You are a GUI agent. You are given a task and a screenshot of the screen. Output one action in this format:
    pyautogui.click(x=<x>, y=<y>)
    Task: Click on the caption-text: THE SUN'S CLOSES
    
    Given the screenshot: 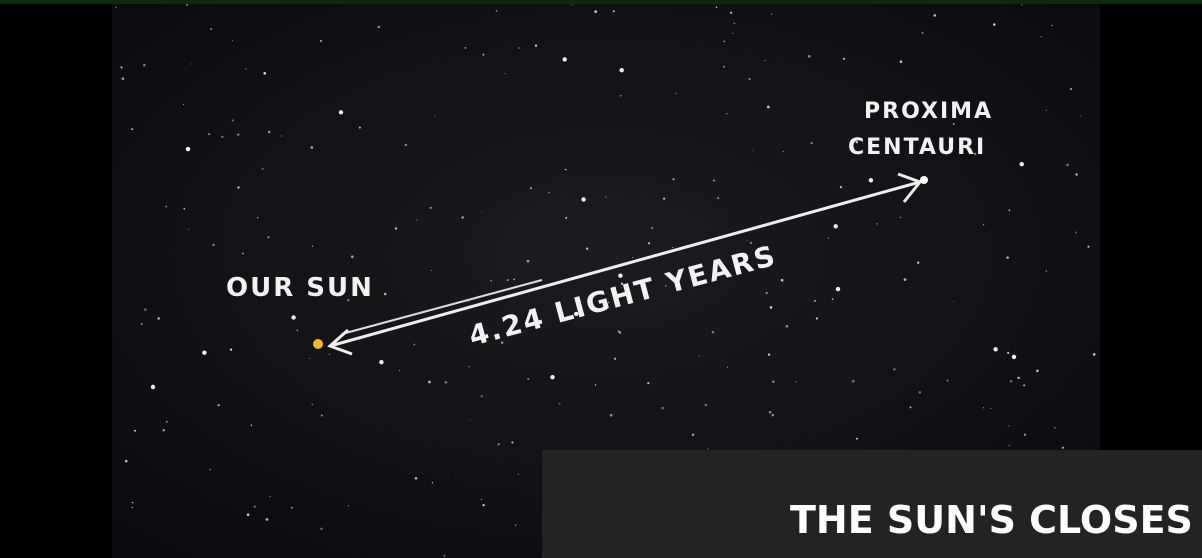 What is the action you would take?
    pyautogui.click(x=991, y=520)
    